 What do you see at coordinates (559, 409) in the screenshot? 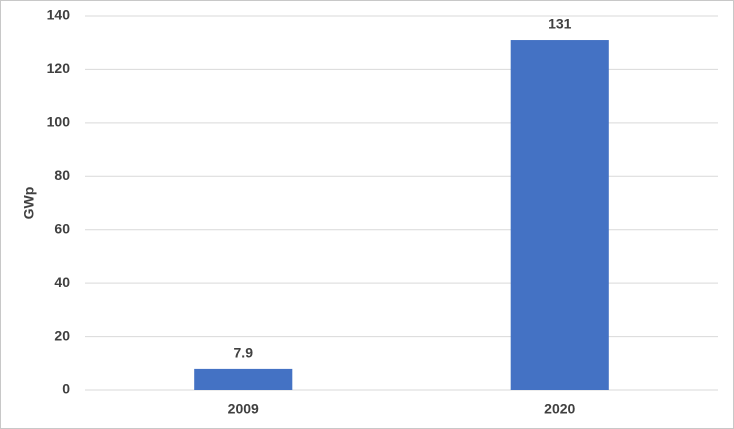
I see `x-tick-label: 2020` at bounding box center [559, 409].